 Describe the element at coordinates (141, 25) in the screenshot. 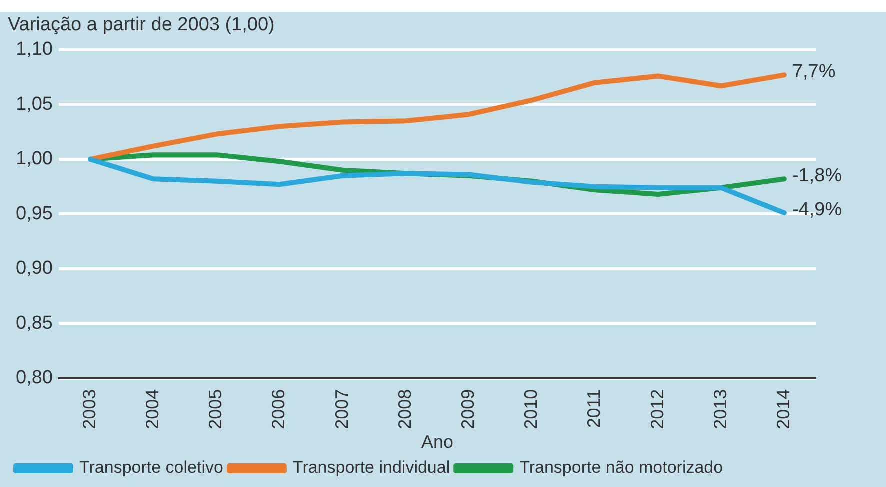

I see `y-axis-title: Variação a partir de 2003 (1,00)` at that location.